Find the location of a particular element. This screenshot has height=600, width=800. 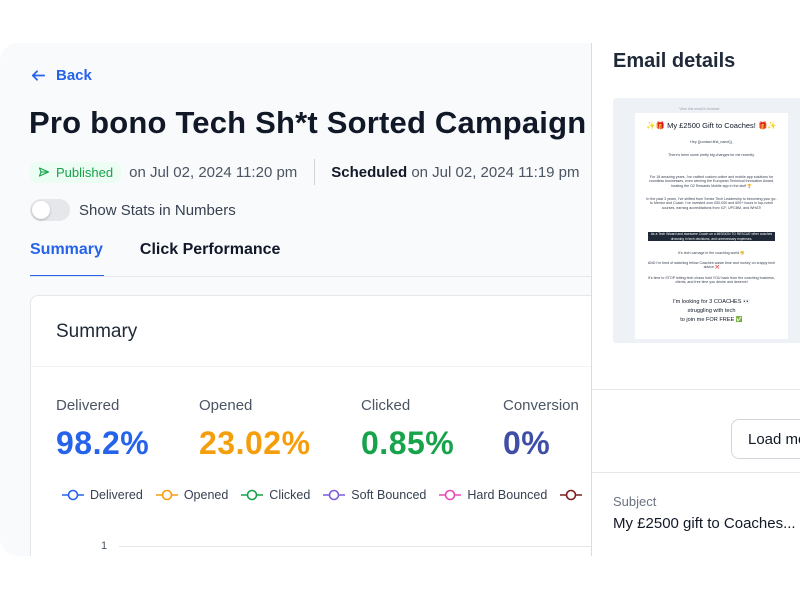

meta-divider is located at coordinates (315, 172).